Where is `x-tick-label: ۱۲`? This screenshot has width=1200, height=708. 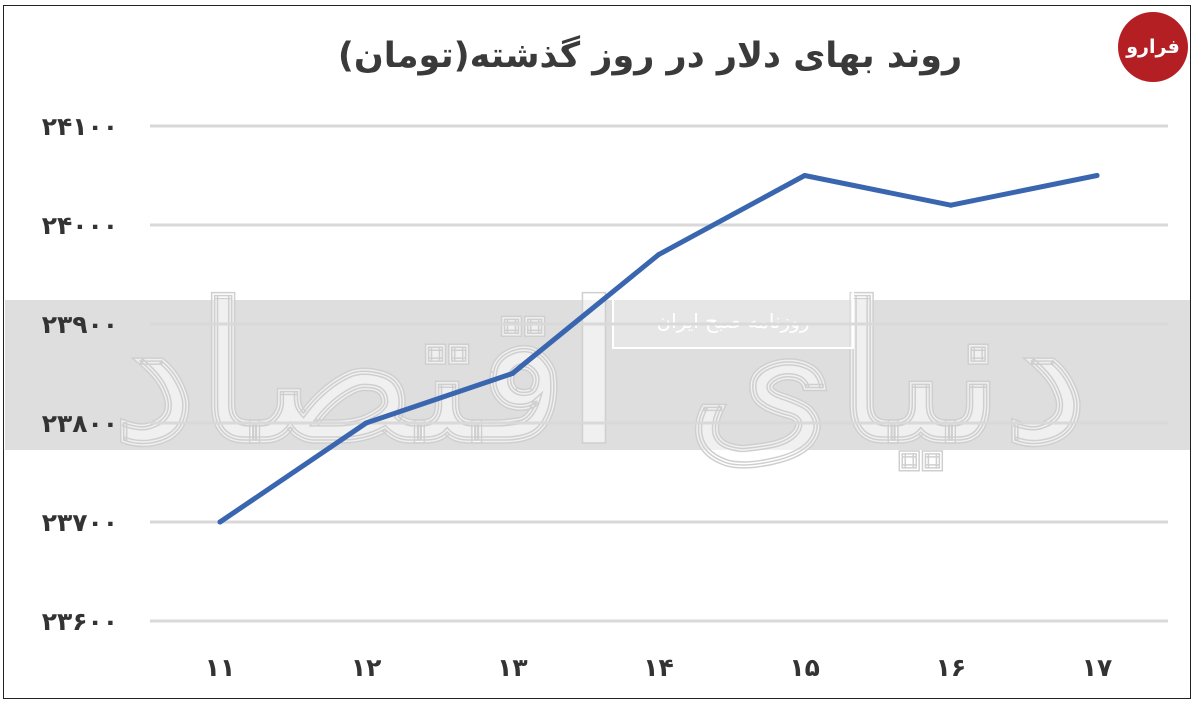
x-tick-label: ۱۲ is located at coordinates (366, 667).